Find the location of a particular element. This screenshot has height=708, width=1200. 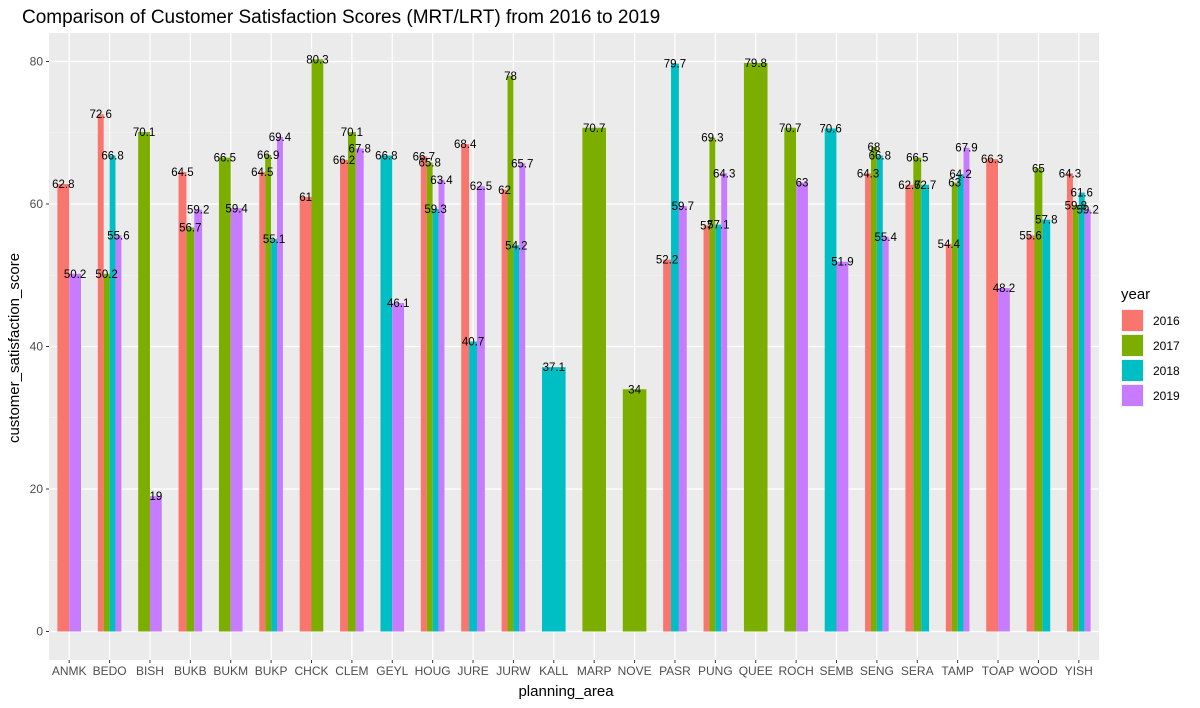

bar-wood-2016 is located at coordinates (1030, 433).